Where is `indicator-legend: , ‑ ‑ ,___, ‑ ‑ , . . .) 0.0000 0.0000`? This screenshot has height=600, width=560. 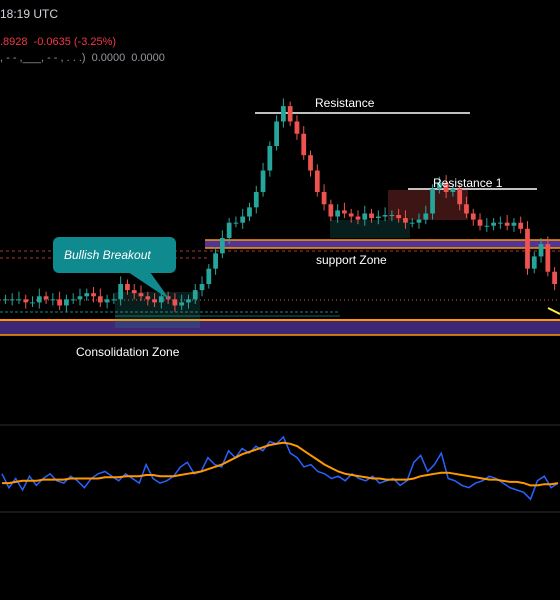 indicator-legend: , ‑ ‑ ,___, ‑ ‑ , . . .) 0.0000 0.0000 is located at coordinates (85, 58).